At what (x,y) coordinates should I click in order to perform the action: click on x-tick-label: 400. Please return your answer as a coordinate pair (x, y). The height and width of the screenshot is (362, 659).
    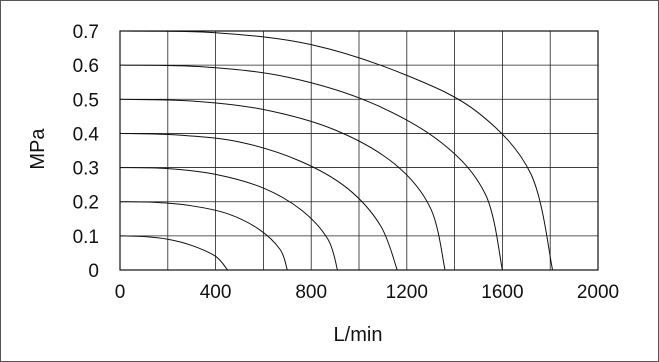
    Looking at the image, I should click on (216, 292).